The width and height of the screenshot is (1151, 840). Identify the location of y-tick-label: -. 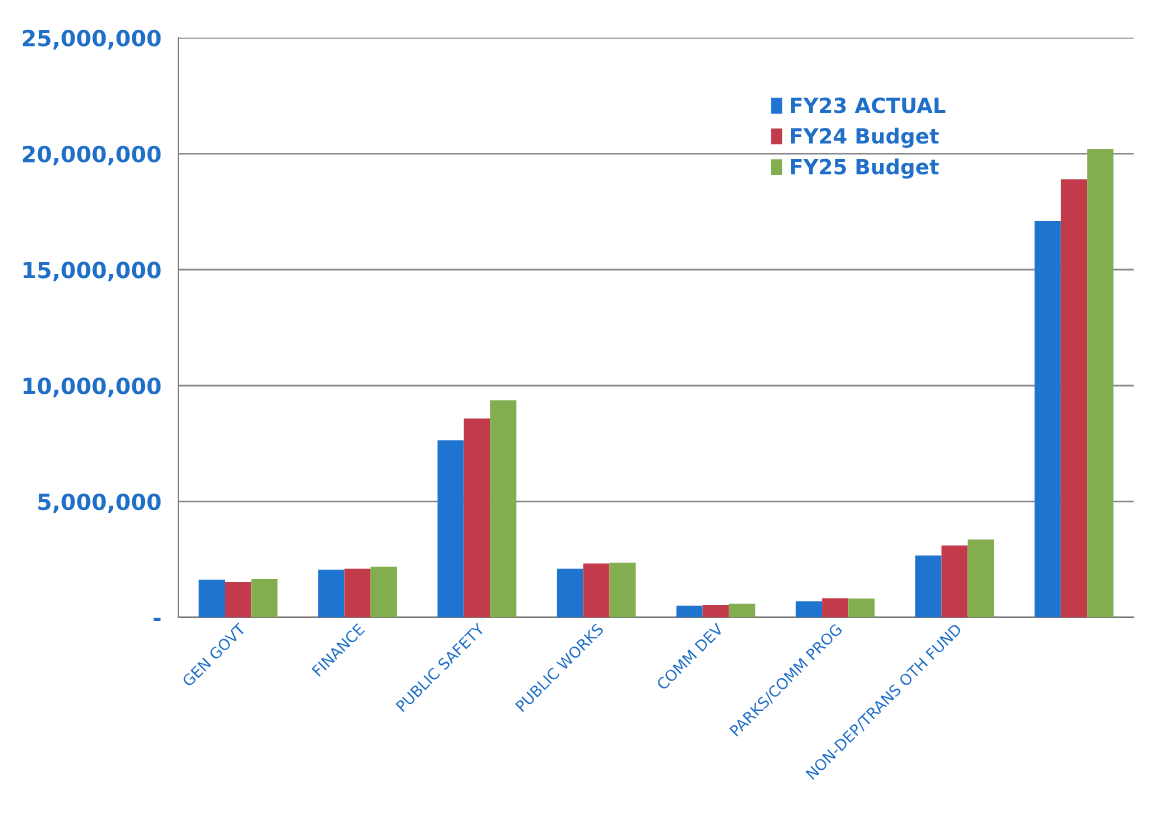
(157, 619).